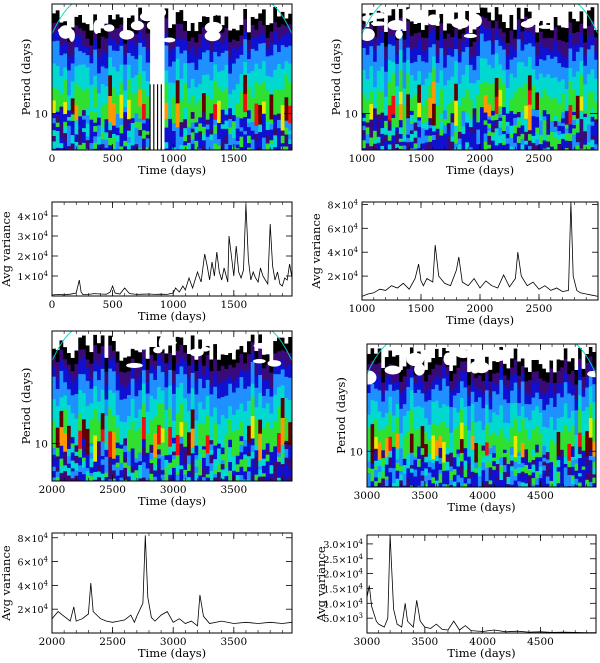  What do you see at coordinates (112, 490) in the screenshot?
I see `x-tick-label: 2500` at bounding box center [112, 490].